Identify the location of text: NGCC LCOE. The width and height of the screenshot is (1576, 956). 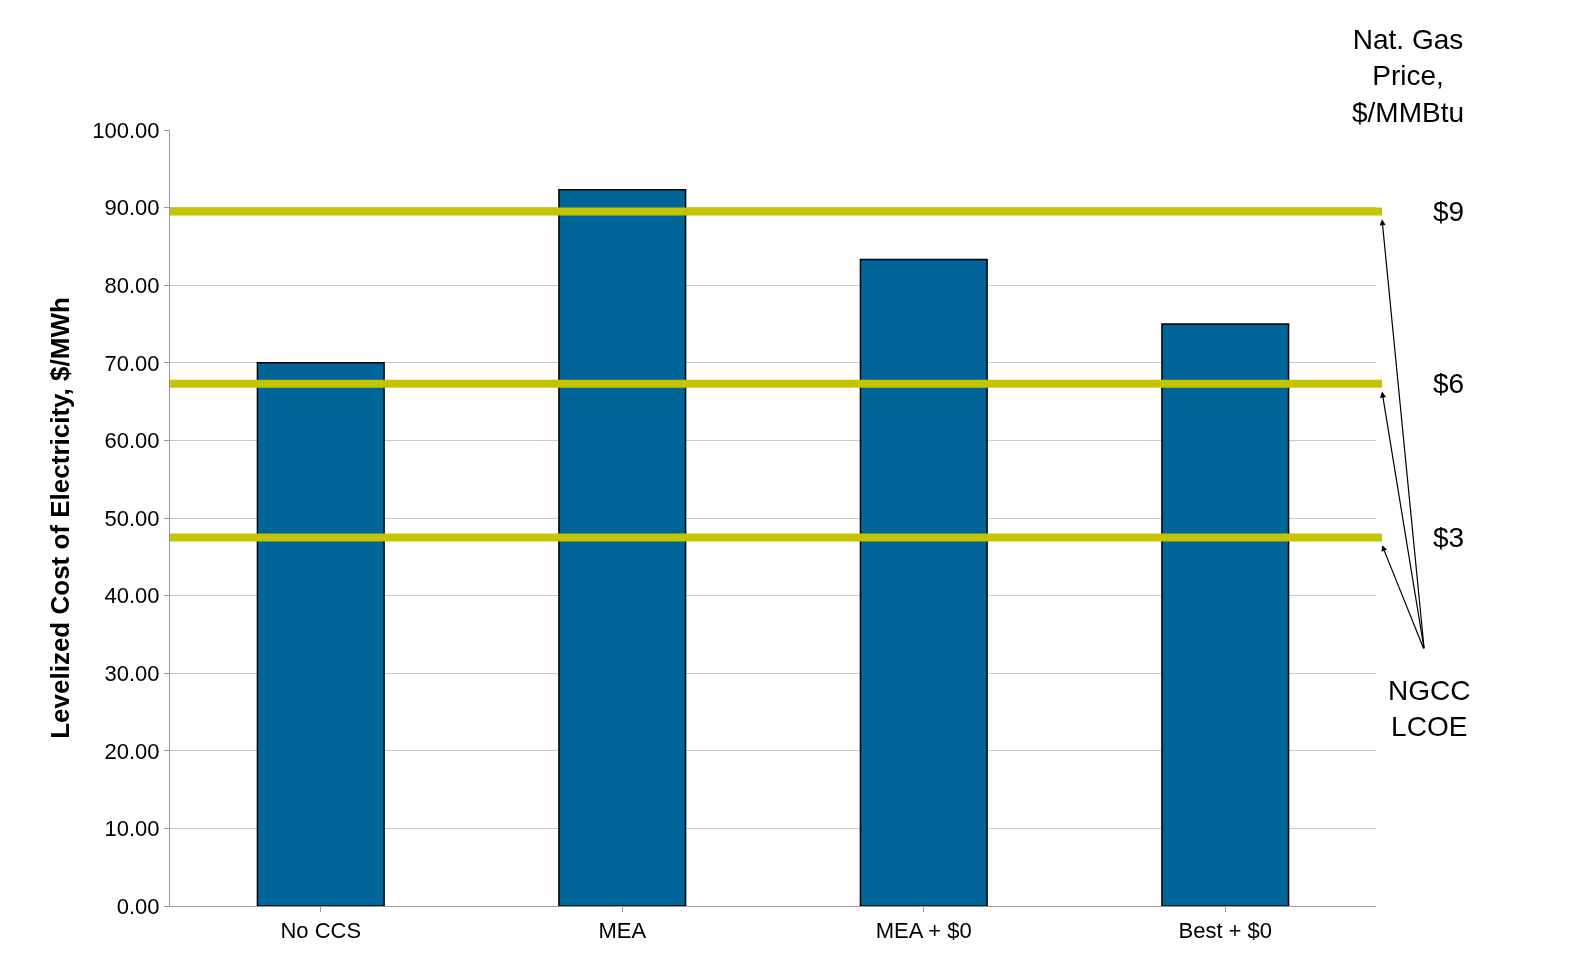
(1429, 709).